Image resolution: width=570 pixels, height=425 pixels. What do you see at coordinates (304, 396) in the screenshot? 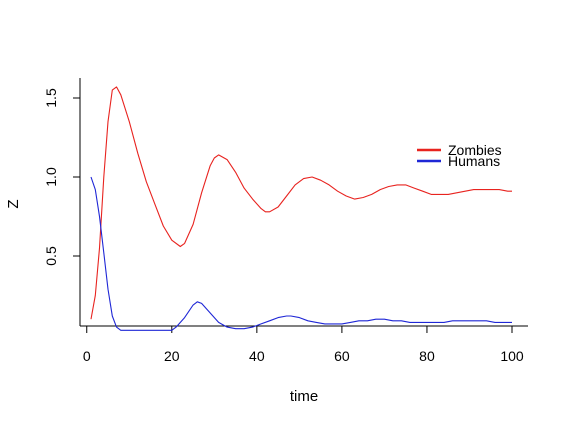
I see `x-axis-title: time` at bounding box center [304, 396].